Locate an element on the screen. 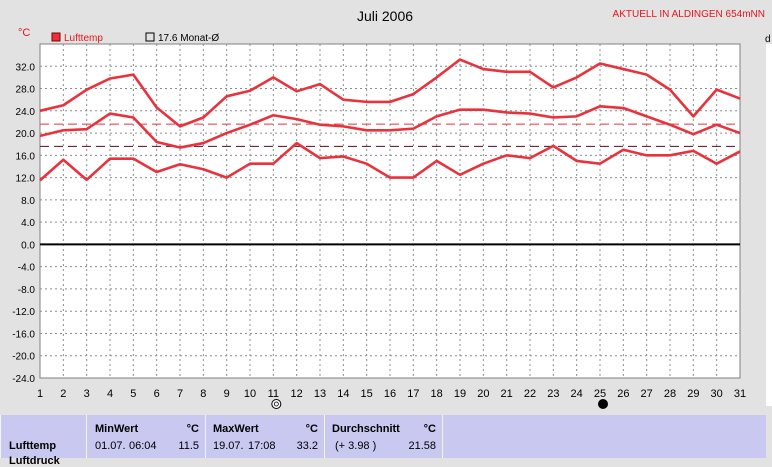 This screenshot has height=467, width=772. y-tick-label: -24.0 is located at coordinates (23, 379).